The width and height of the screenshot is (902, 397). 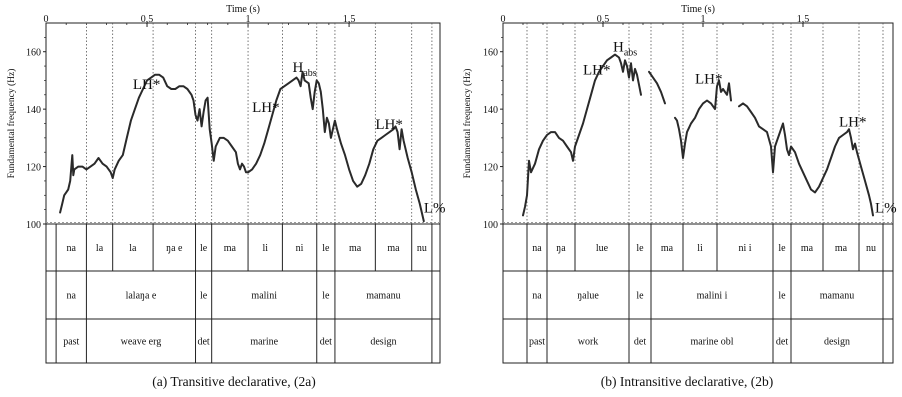 I want to click on figure-caption: (a) Transitive declarative, (2a), so click(x=233, y=381).